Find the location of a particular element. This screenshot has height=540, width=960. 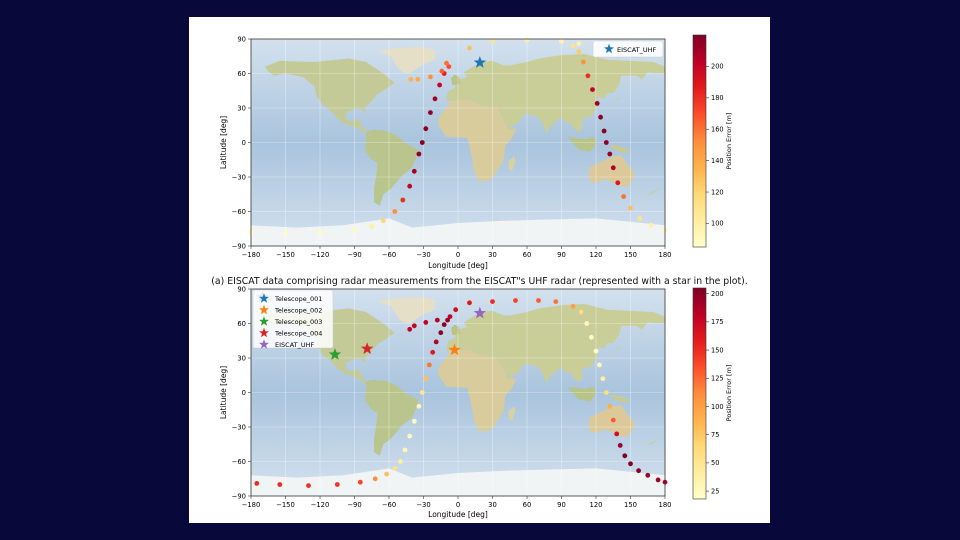

bottom-colorbar-label: Position Error [m] is located at coordinates (729, 393).